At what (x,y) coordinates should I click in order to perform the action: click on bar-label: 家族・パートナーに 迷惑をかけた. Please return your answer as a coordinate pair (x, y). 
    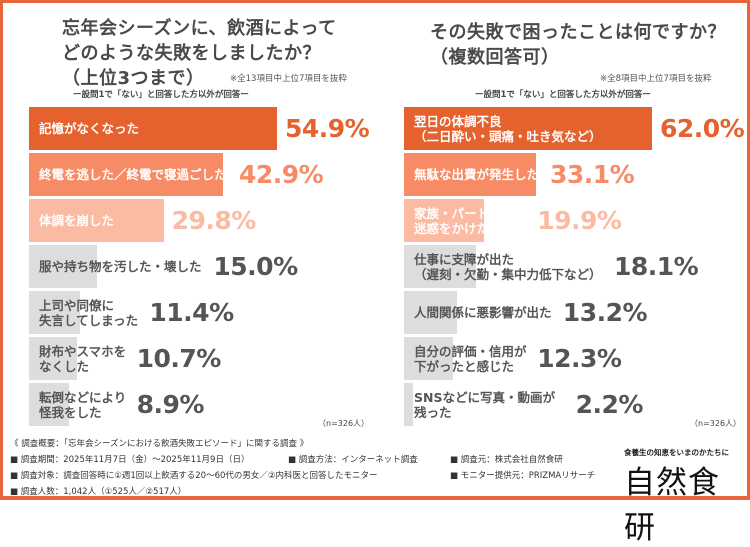
    Looking at the image, I should click on (470, 220).